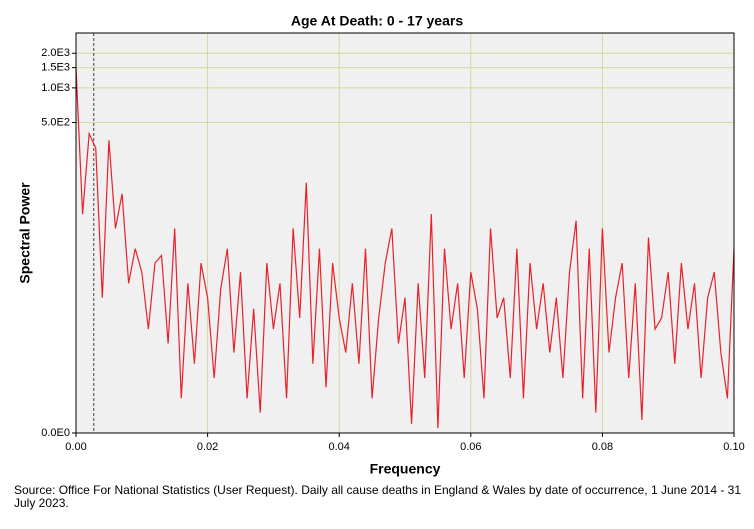 Image resolution: width=754 pixels, height=529 pixels. I want to click on x-tick-label: 0.06, so click(470, 447).